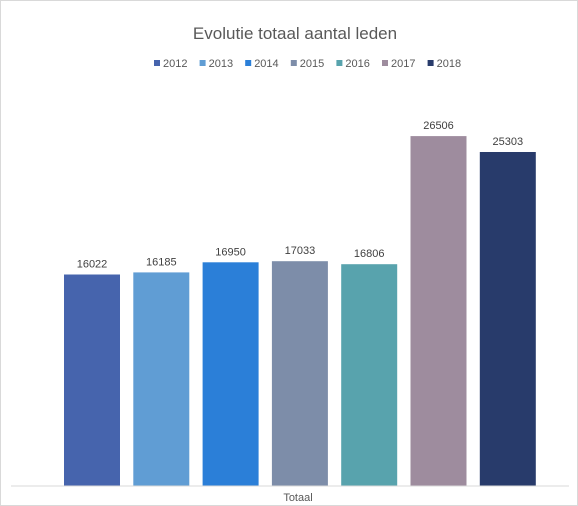 The image size is (578, 506). I want to click on legend-label-2014: 2014, so click(266, 64).